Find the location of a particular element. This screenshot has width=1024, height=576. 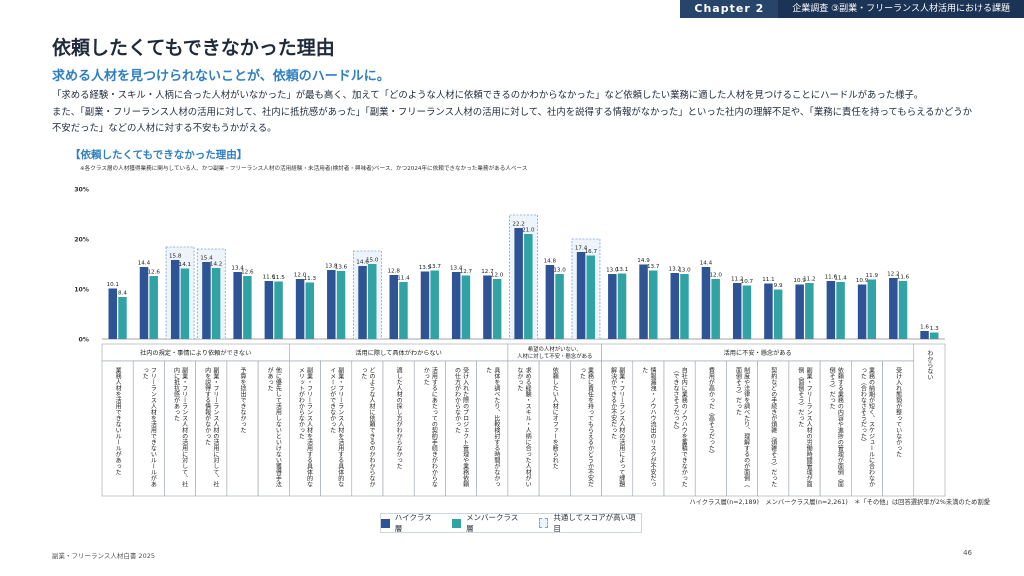

category-label: 業務の納期が短く、スケジュールに合わなか is located at coordinates (871, 427).